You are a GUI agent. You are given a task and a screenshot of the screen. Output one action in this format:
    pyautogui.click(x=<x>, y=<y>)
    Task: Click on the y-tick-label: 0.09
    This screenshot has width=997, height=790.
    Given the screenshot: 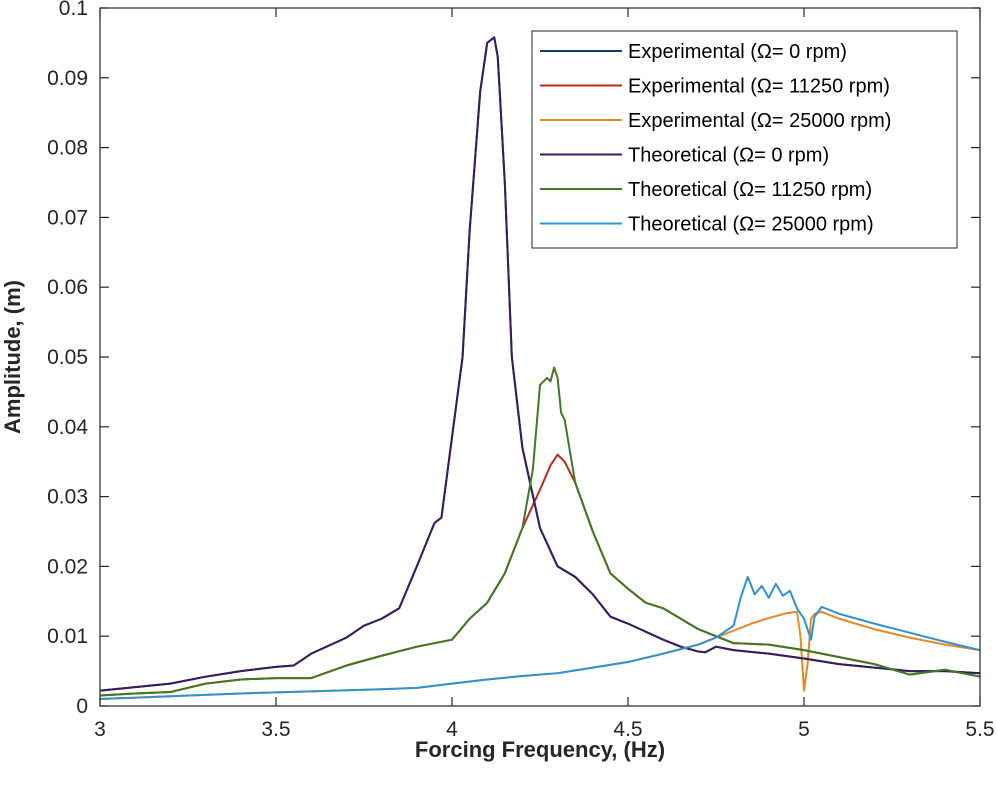 What is the action you would take?
    pyautogui.click(x=67, y=78)
    